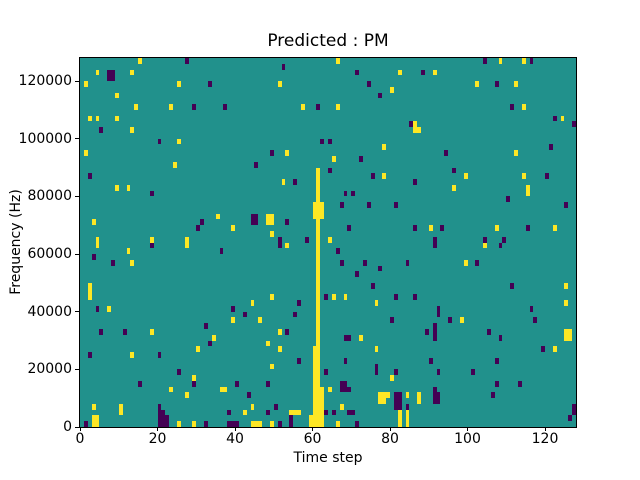 Image resolution: width=640 pixels, height=480 pixels. Describe the element at coordinates (77, 81) in the screenshot. I see `y-tick-mark` at that location.